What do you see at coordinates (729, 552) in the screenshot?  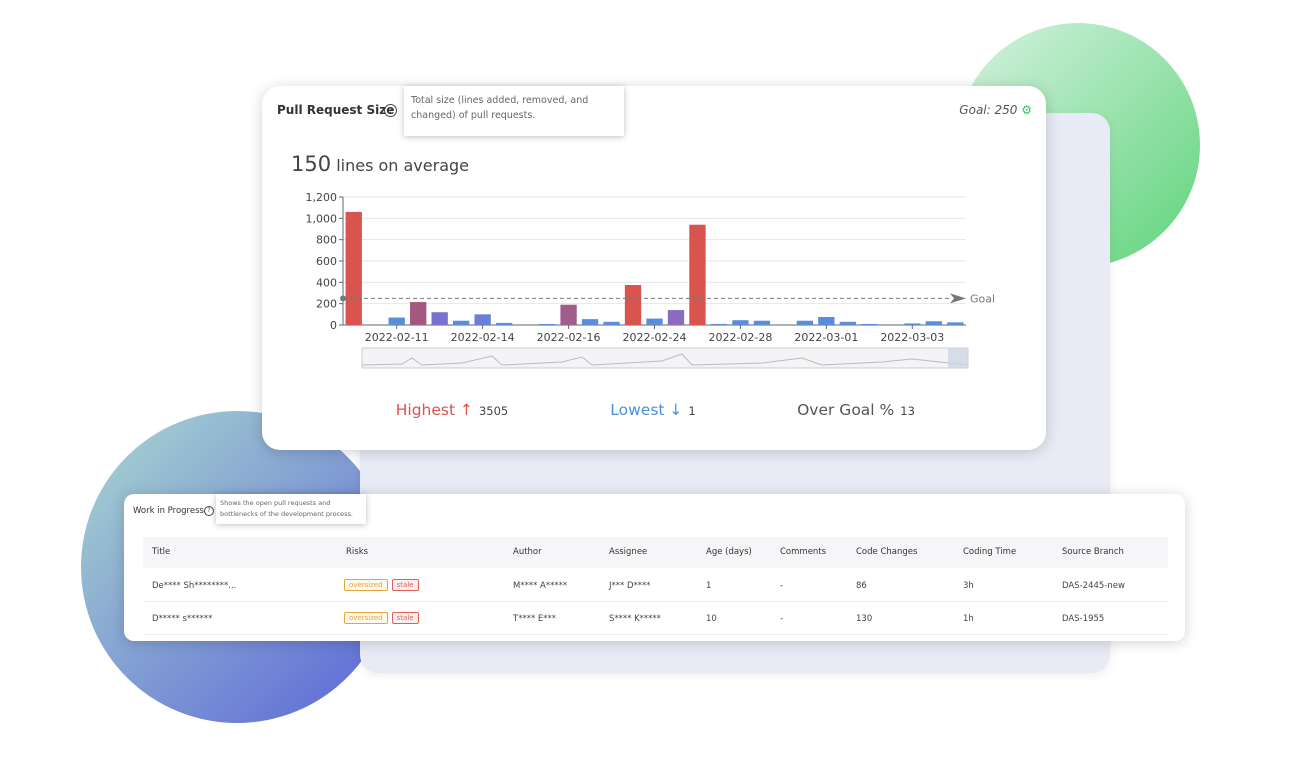 I see `column-header: Age (days)` at bounding box center [729, 552].